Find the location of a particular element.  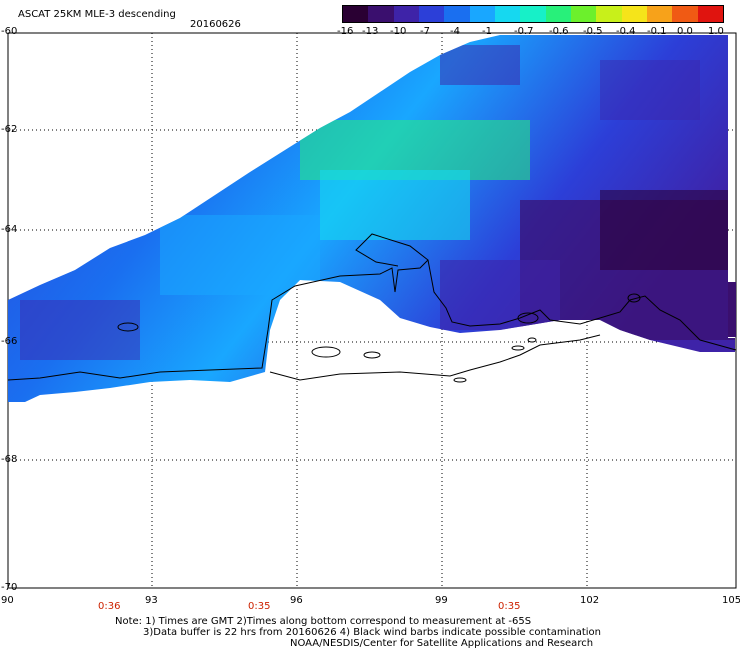

colorbar-label: -0.6 is located at coordinates (559, 31).